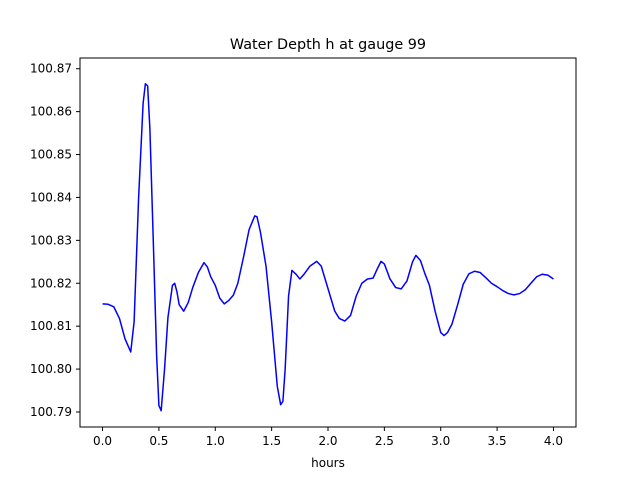 This screenshot has height=480, width=640. Describe the element at coordinates (328, 45) in the screenshot. I see `chart-title: Water Depth h at gauge 99` at that location.